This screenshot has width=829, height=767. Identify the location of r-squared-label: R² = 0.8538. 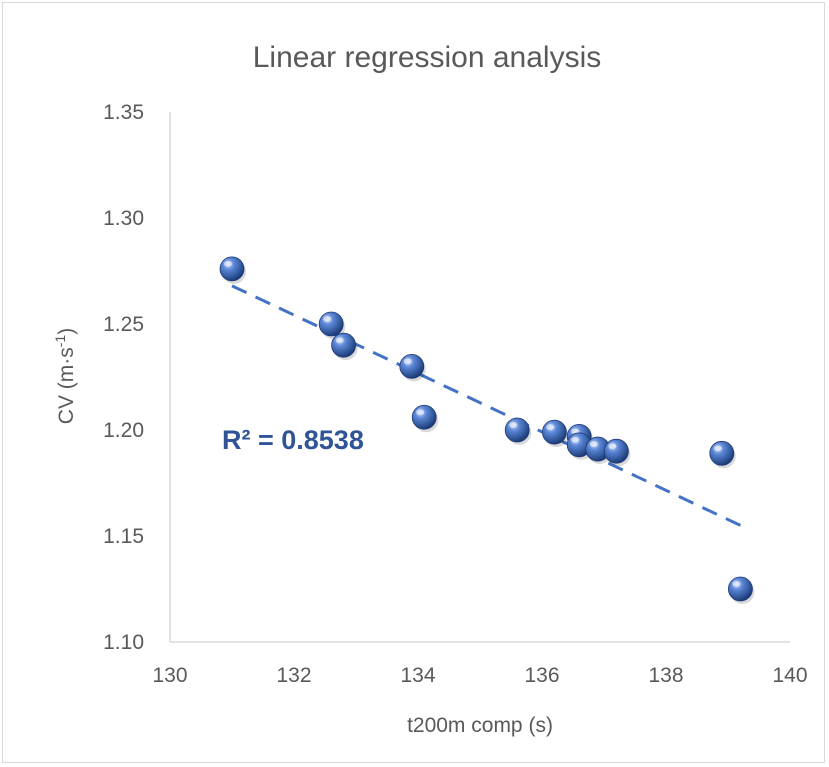
(293, 440).